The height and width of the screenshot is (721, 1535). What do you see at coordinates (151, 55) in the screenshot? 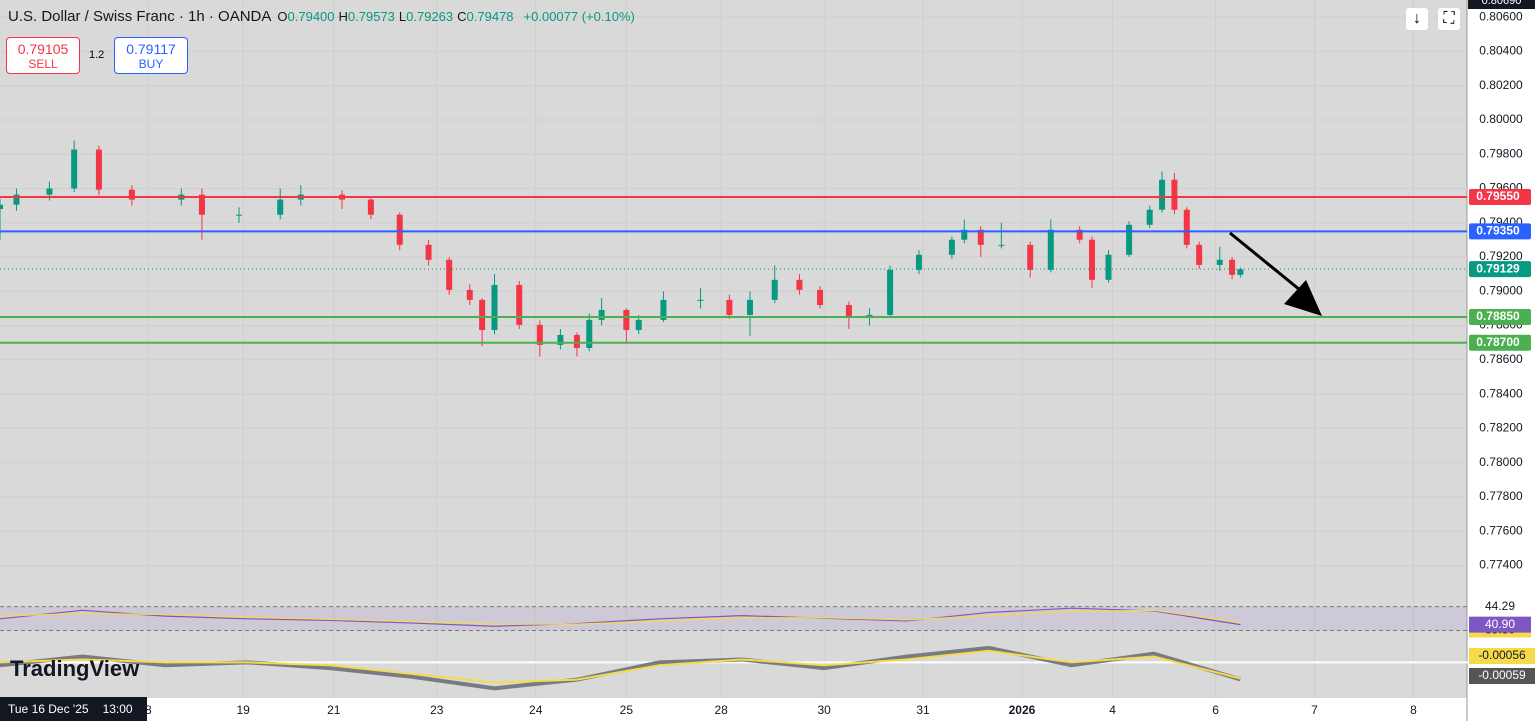
I see `buy-button: 0.79117 BUY` at bounding box center [151, 55].